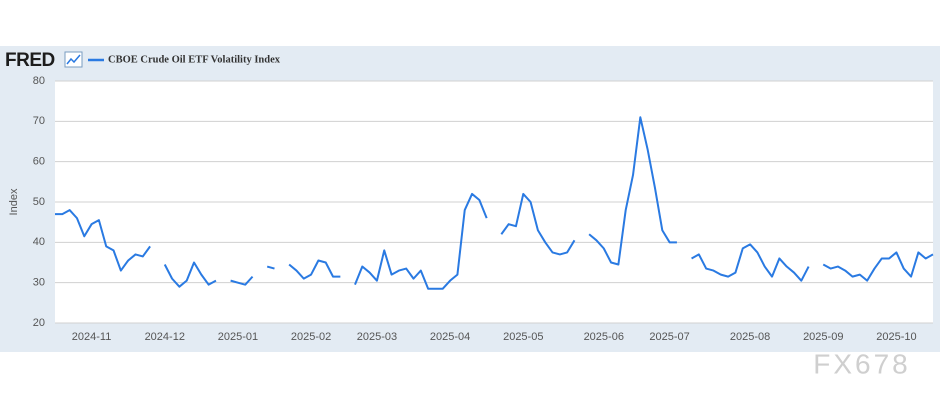 Image resolution: width=940 pixels, height=400 pixels. I want to click on brand-icon, so click(73, 59).